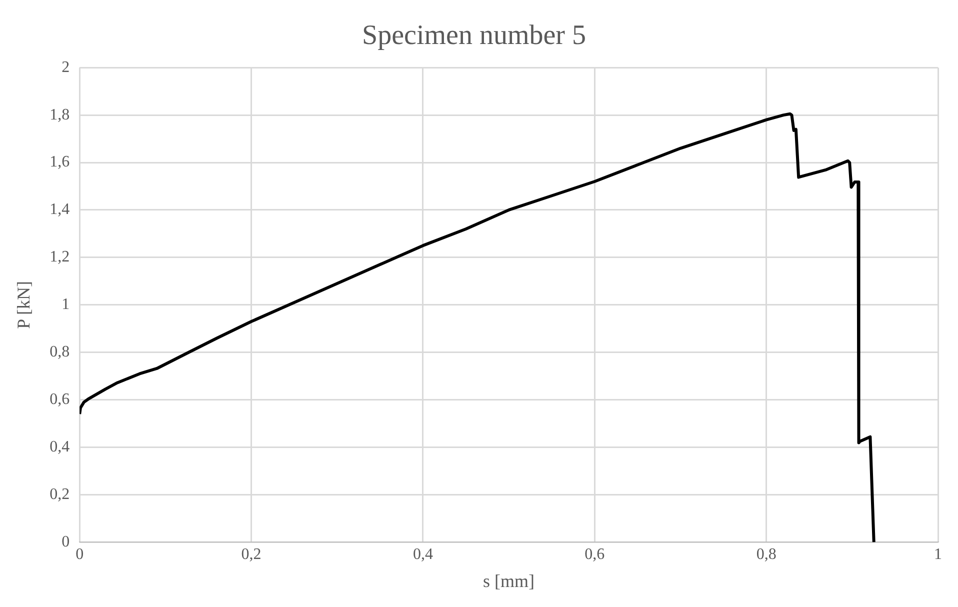  Describe the element at coordinates (60, 209) in the screenshot. I see `y-tick-label: 1,4` at that location.